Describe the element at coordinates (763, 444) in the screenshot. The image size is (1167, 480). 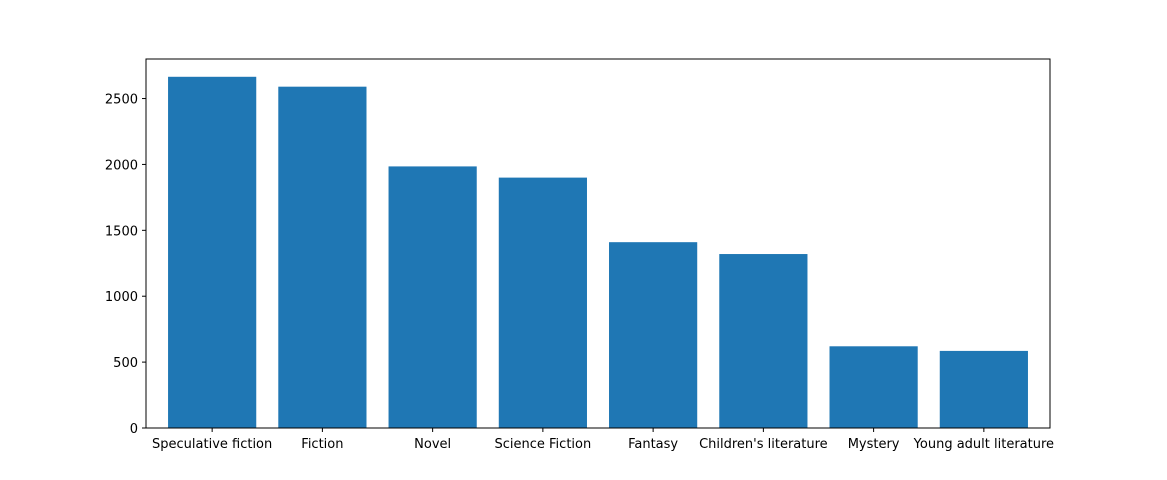
I see `x-tick-label: Children's literature` at that location.